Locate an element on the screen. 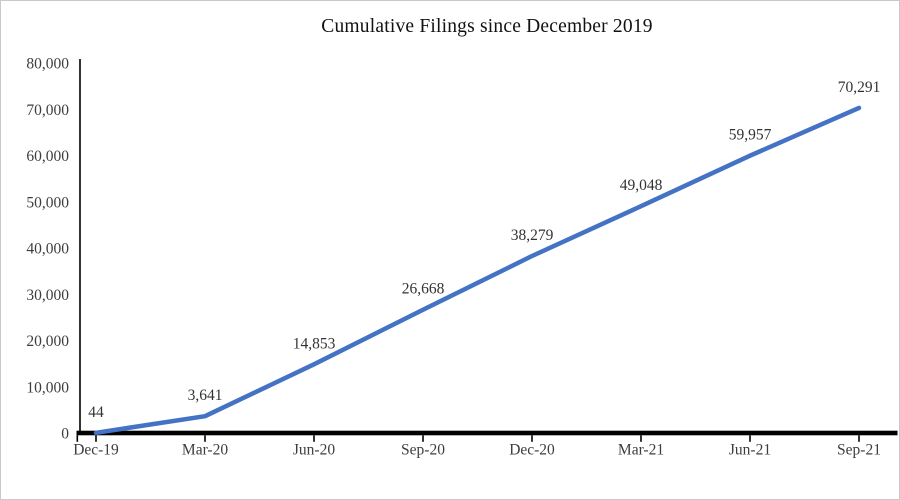  x-axis-tick-label: Jun-21 is located at coordinates (750, 450).